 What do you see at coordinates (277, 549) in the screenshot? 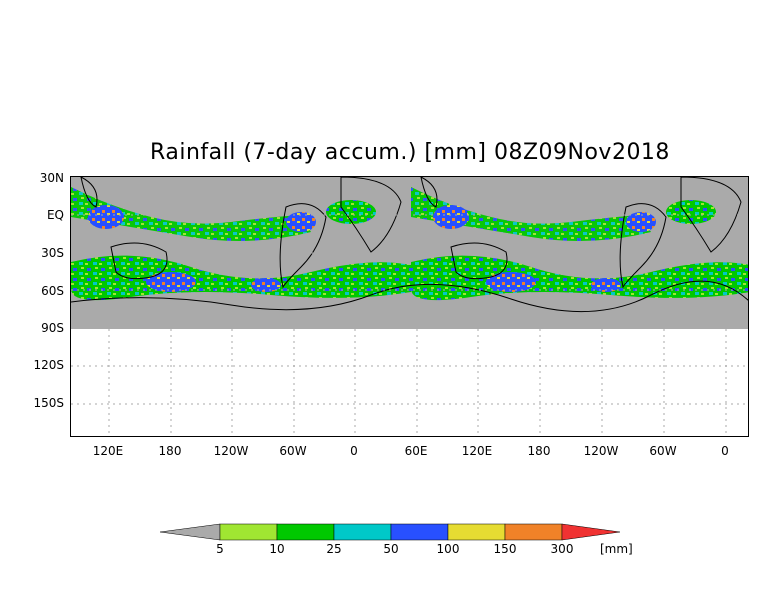
I see `legend-label-10: 10` at bounding box center [277, 549].